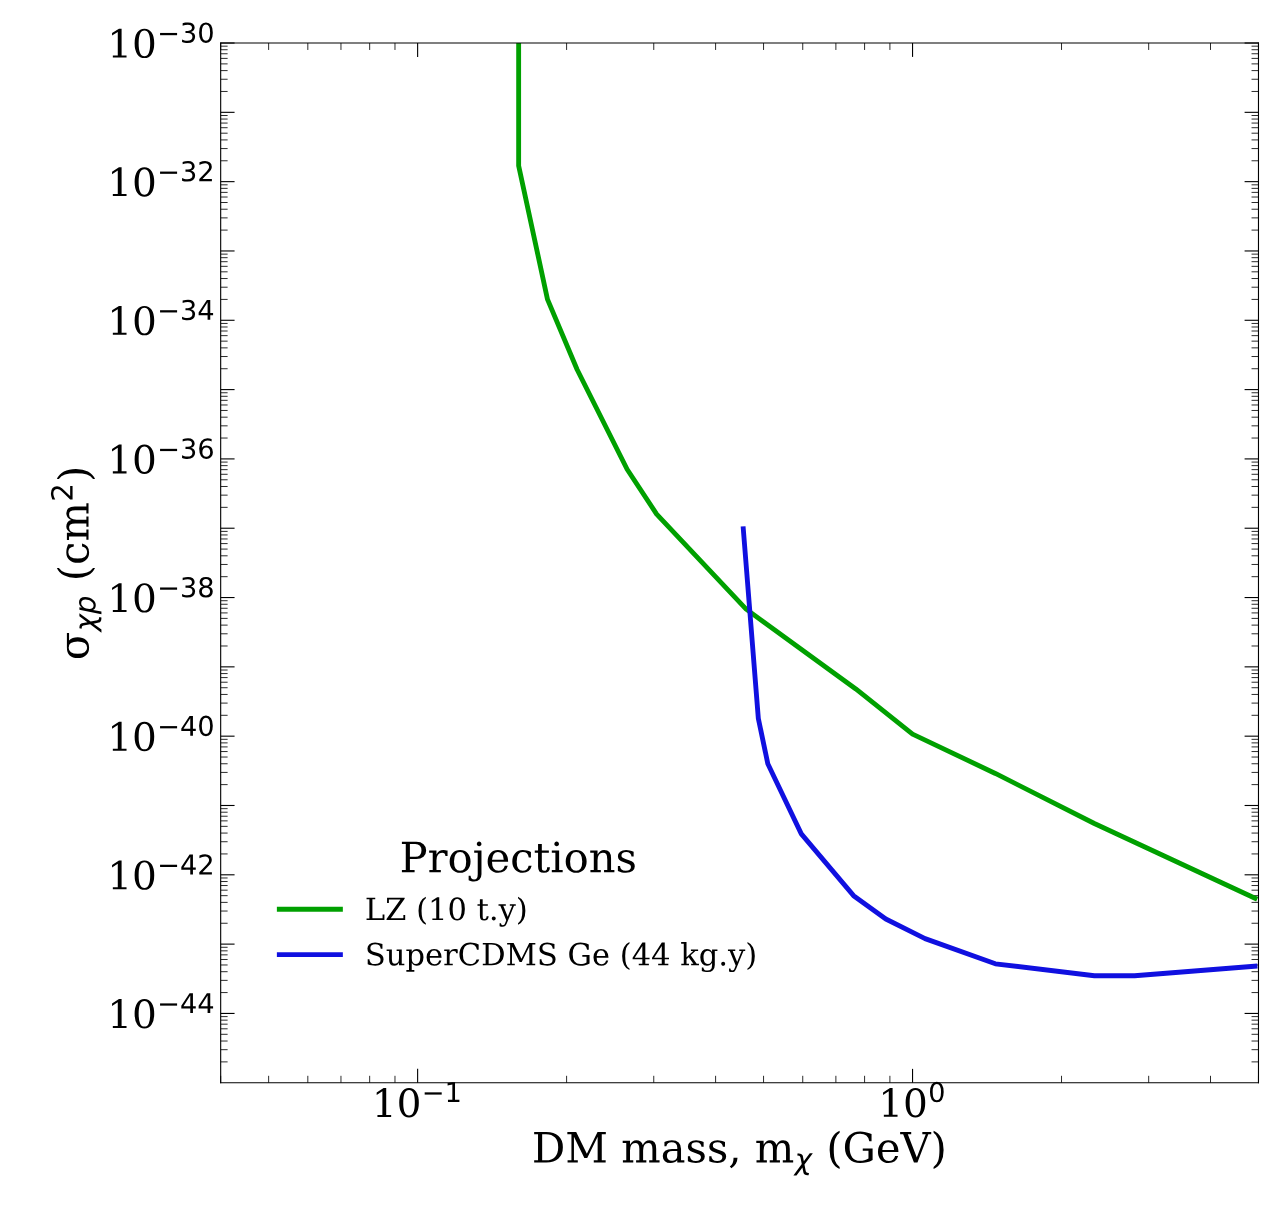  What do you see at coordinates (162, 179) in the screenshot?
I see `y-tick-label: 10$^{−32}$` at bounding box center [162, 179].